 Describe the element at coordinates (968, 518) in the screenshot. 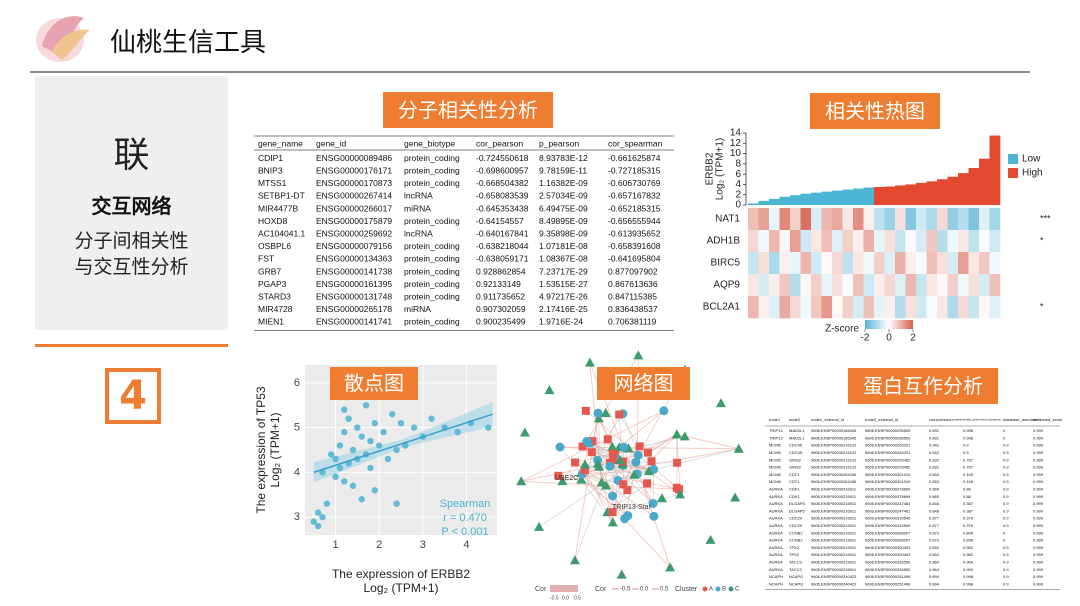

I see `table-cell: 0.379` at that location.